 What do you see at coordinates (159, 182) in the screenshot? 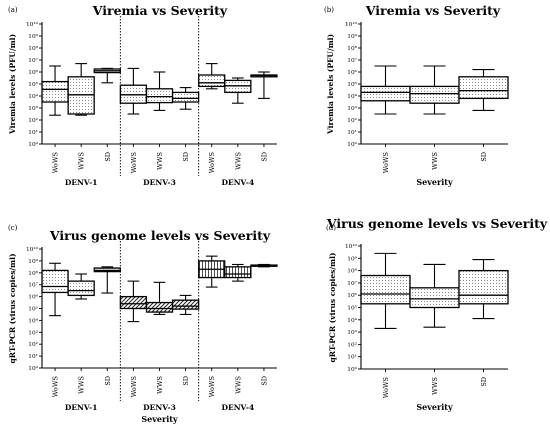
I see `group-label: DENV-3` at bounding box center [159, 182].